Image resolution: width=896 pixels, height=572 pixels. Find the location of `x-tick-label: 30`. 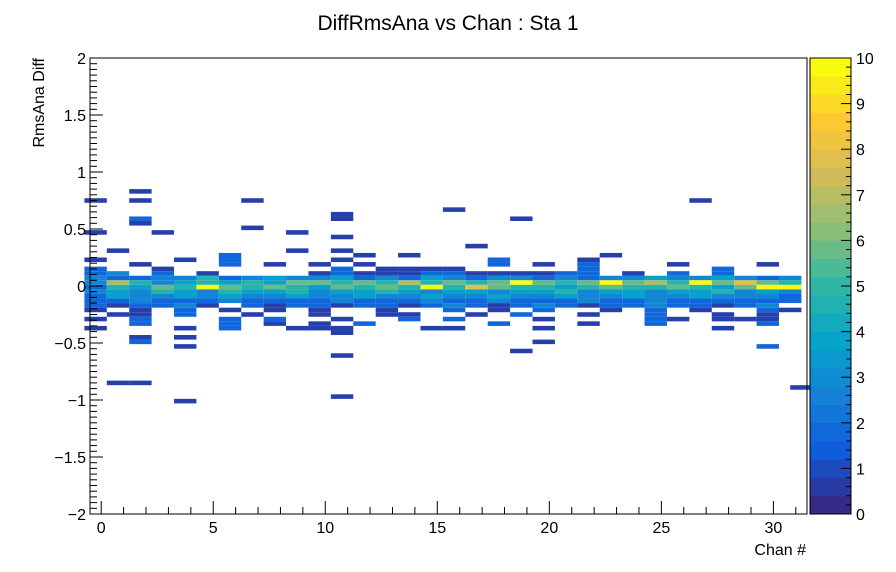

x-tick-label: 30 is located at coordinates (773, 528).